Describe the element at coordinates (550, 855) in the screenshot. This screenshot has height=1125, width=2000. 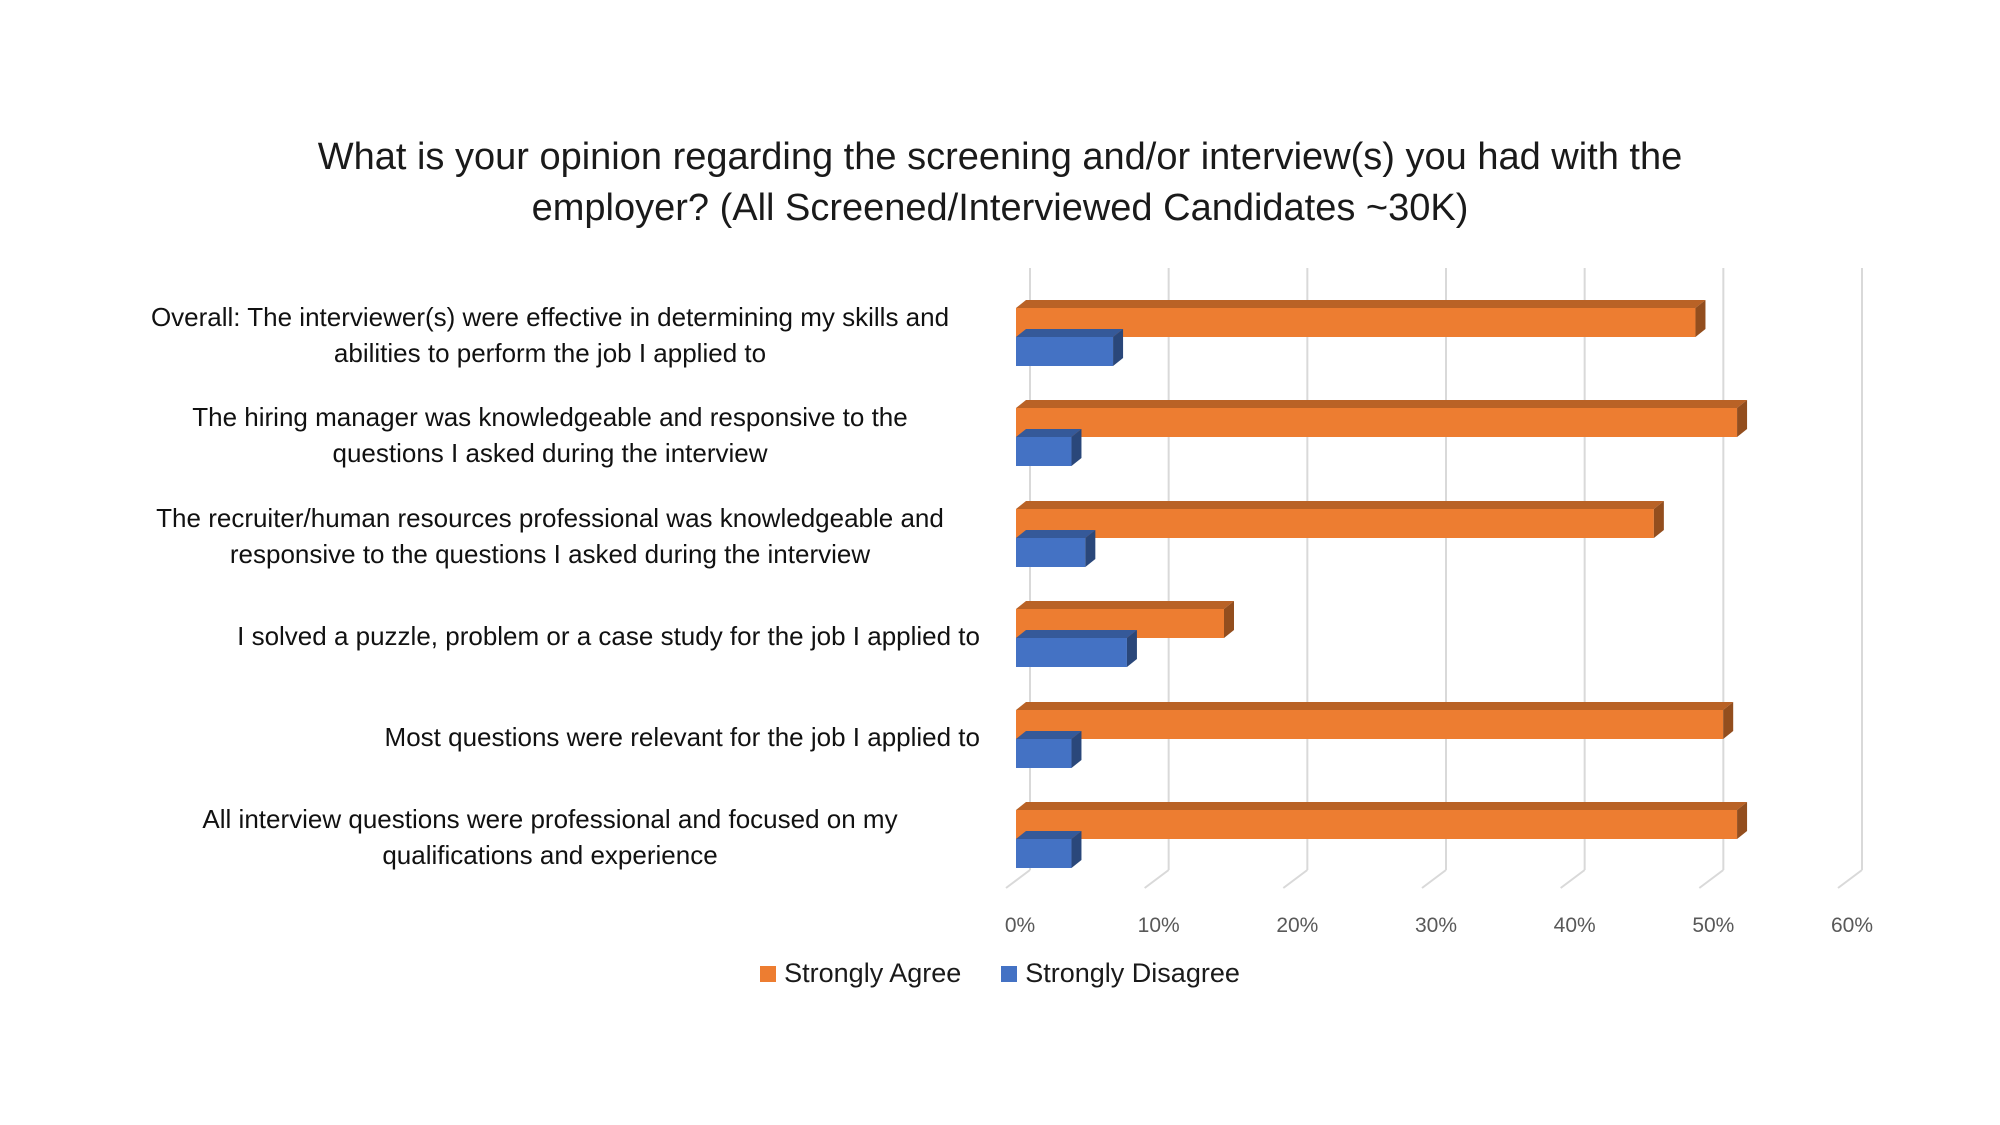
I see `category-label-line: qualifications and experience` at that location.